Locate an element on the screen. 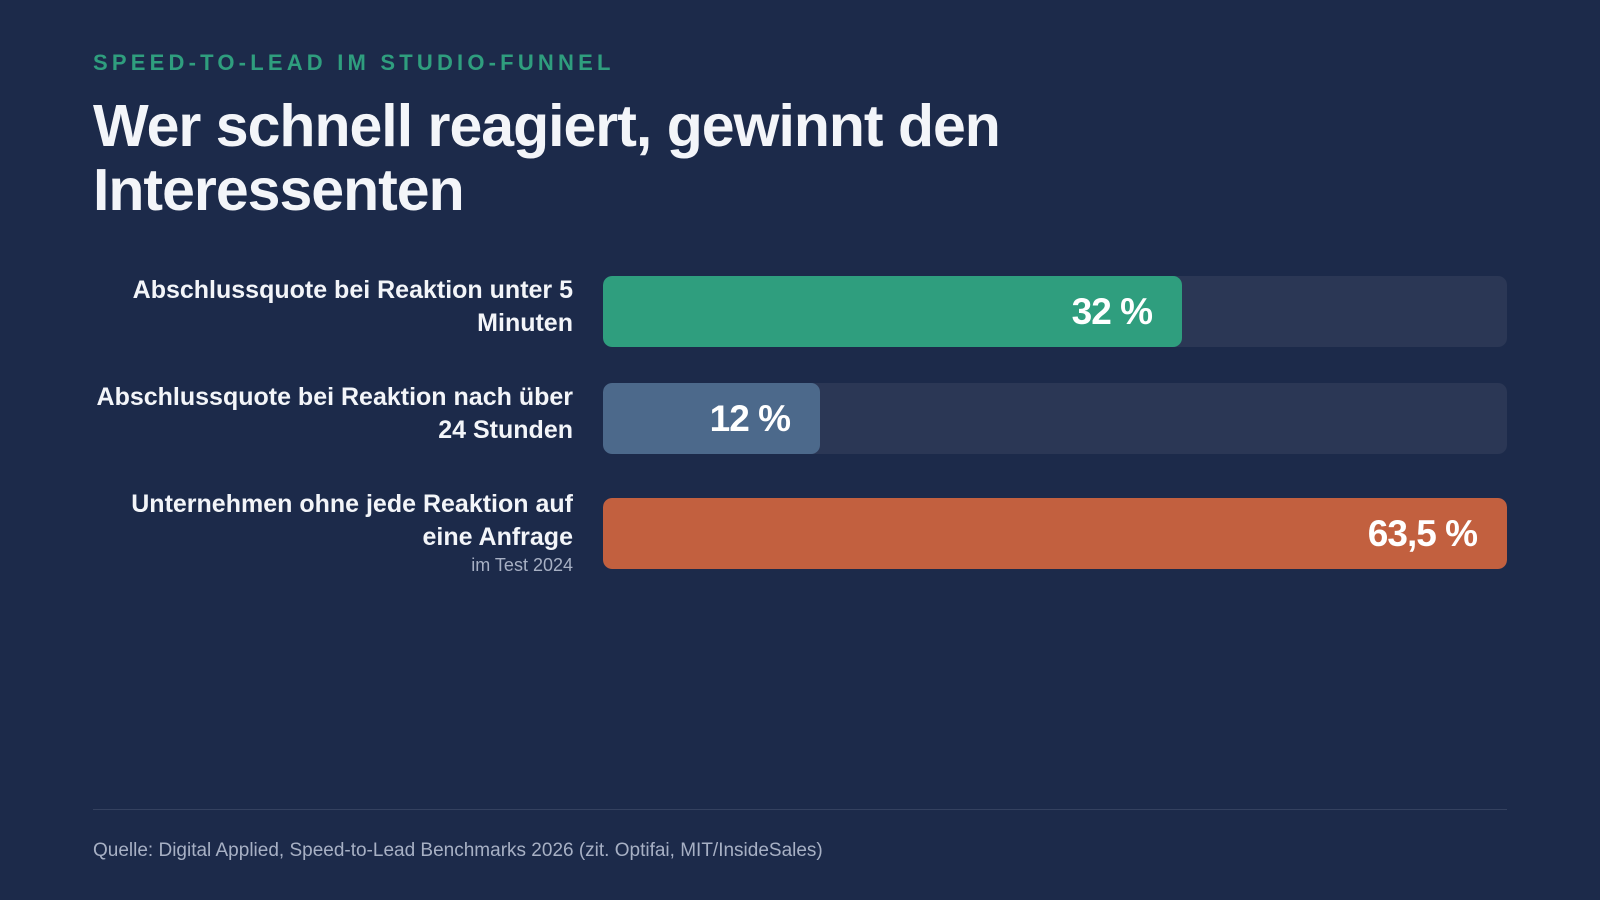 The height and width of the screenshot is (900, 1600). bar-category-note: im Test 2024 is located at coordinates (522, 565).